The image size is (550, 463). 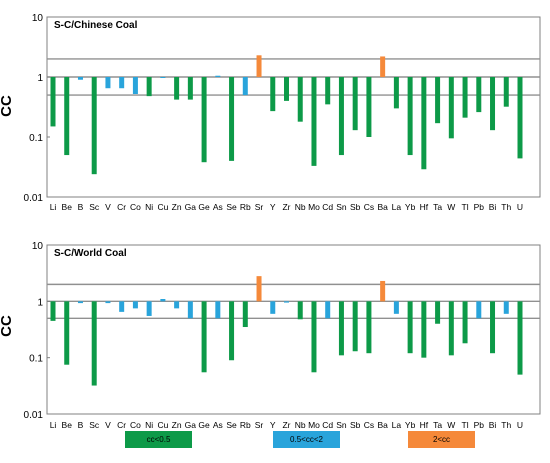 What do you see at coordinates (40, 302) in the screenshot?
I see `y-tick-label: 1` at bounding box center [40, 302].